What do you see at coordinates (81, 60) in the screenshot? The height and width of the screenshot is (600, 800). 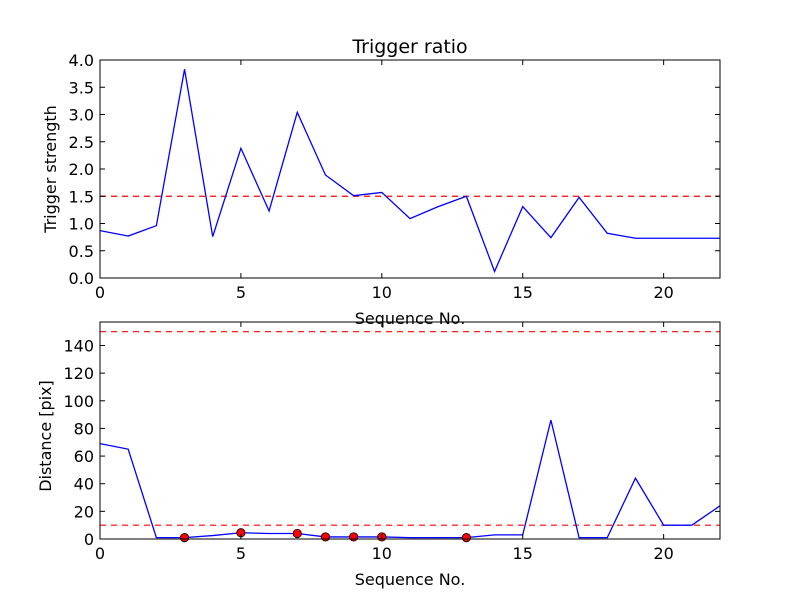 I see `y-tick-label: 4.0` at bounding box center [81, 60].